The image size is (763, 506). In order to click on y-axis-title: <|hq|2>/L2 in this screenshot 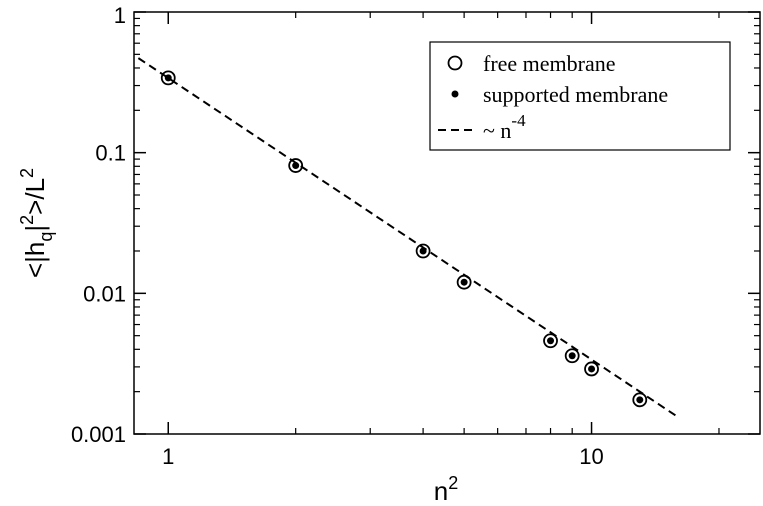, I will do `click(36, 223)`.